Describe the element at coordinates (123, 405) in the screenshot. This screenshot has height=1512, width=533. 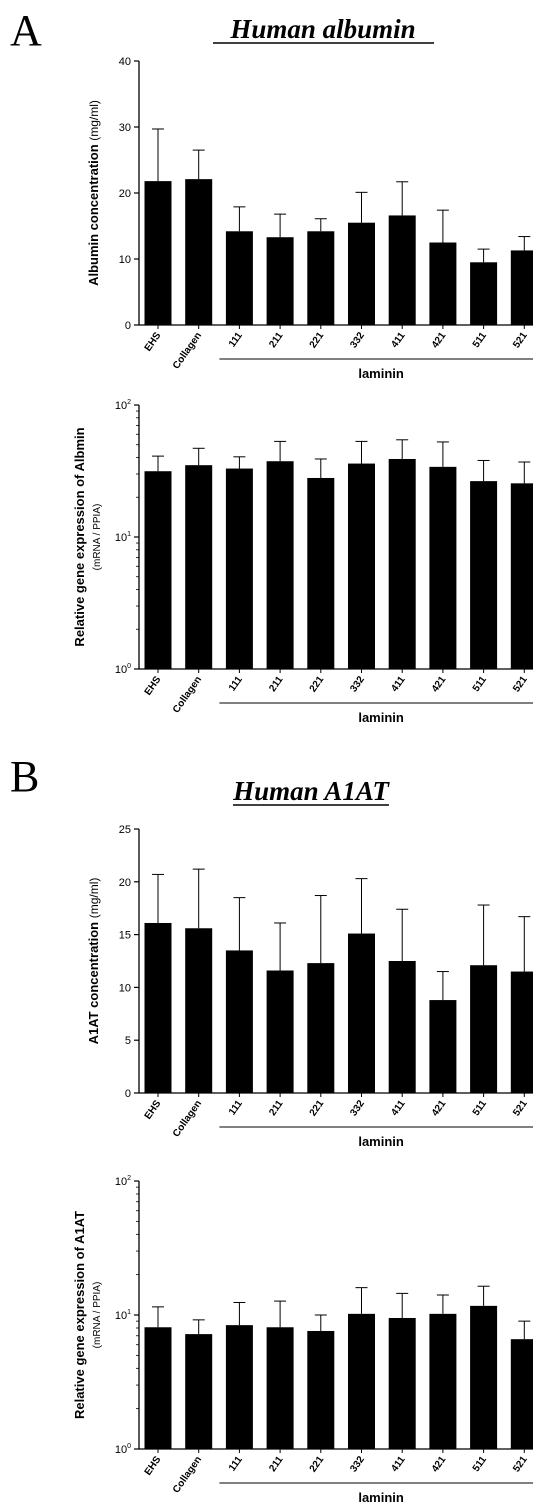
I see `y-tick-label: 10²` at that location.